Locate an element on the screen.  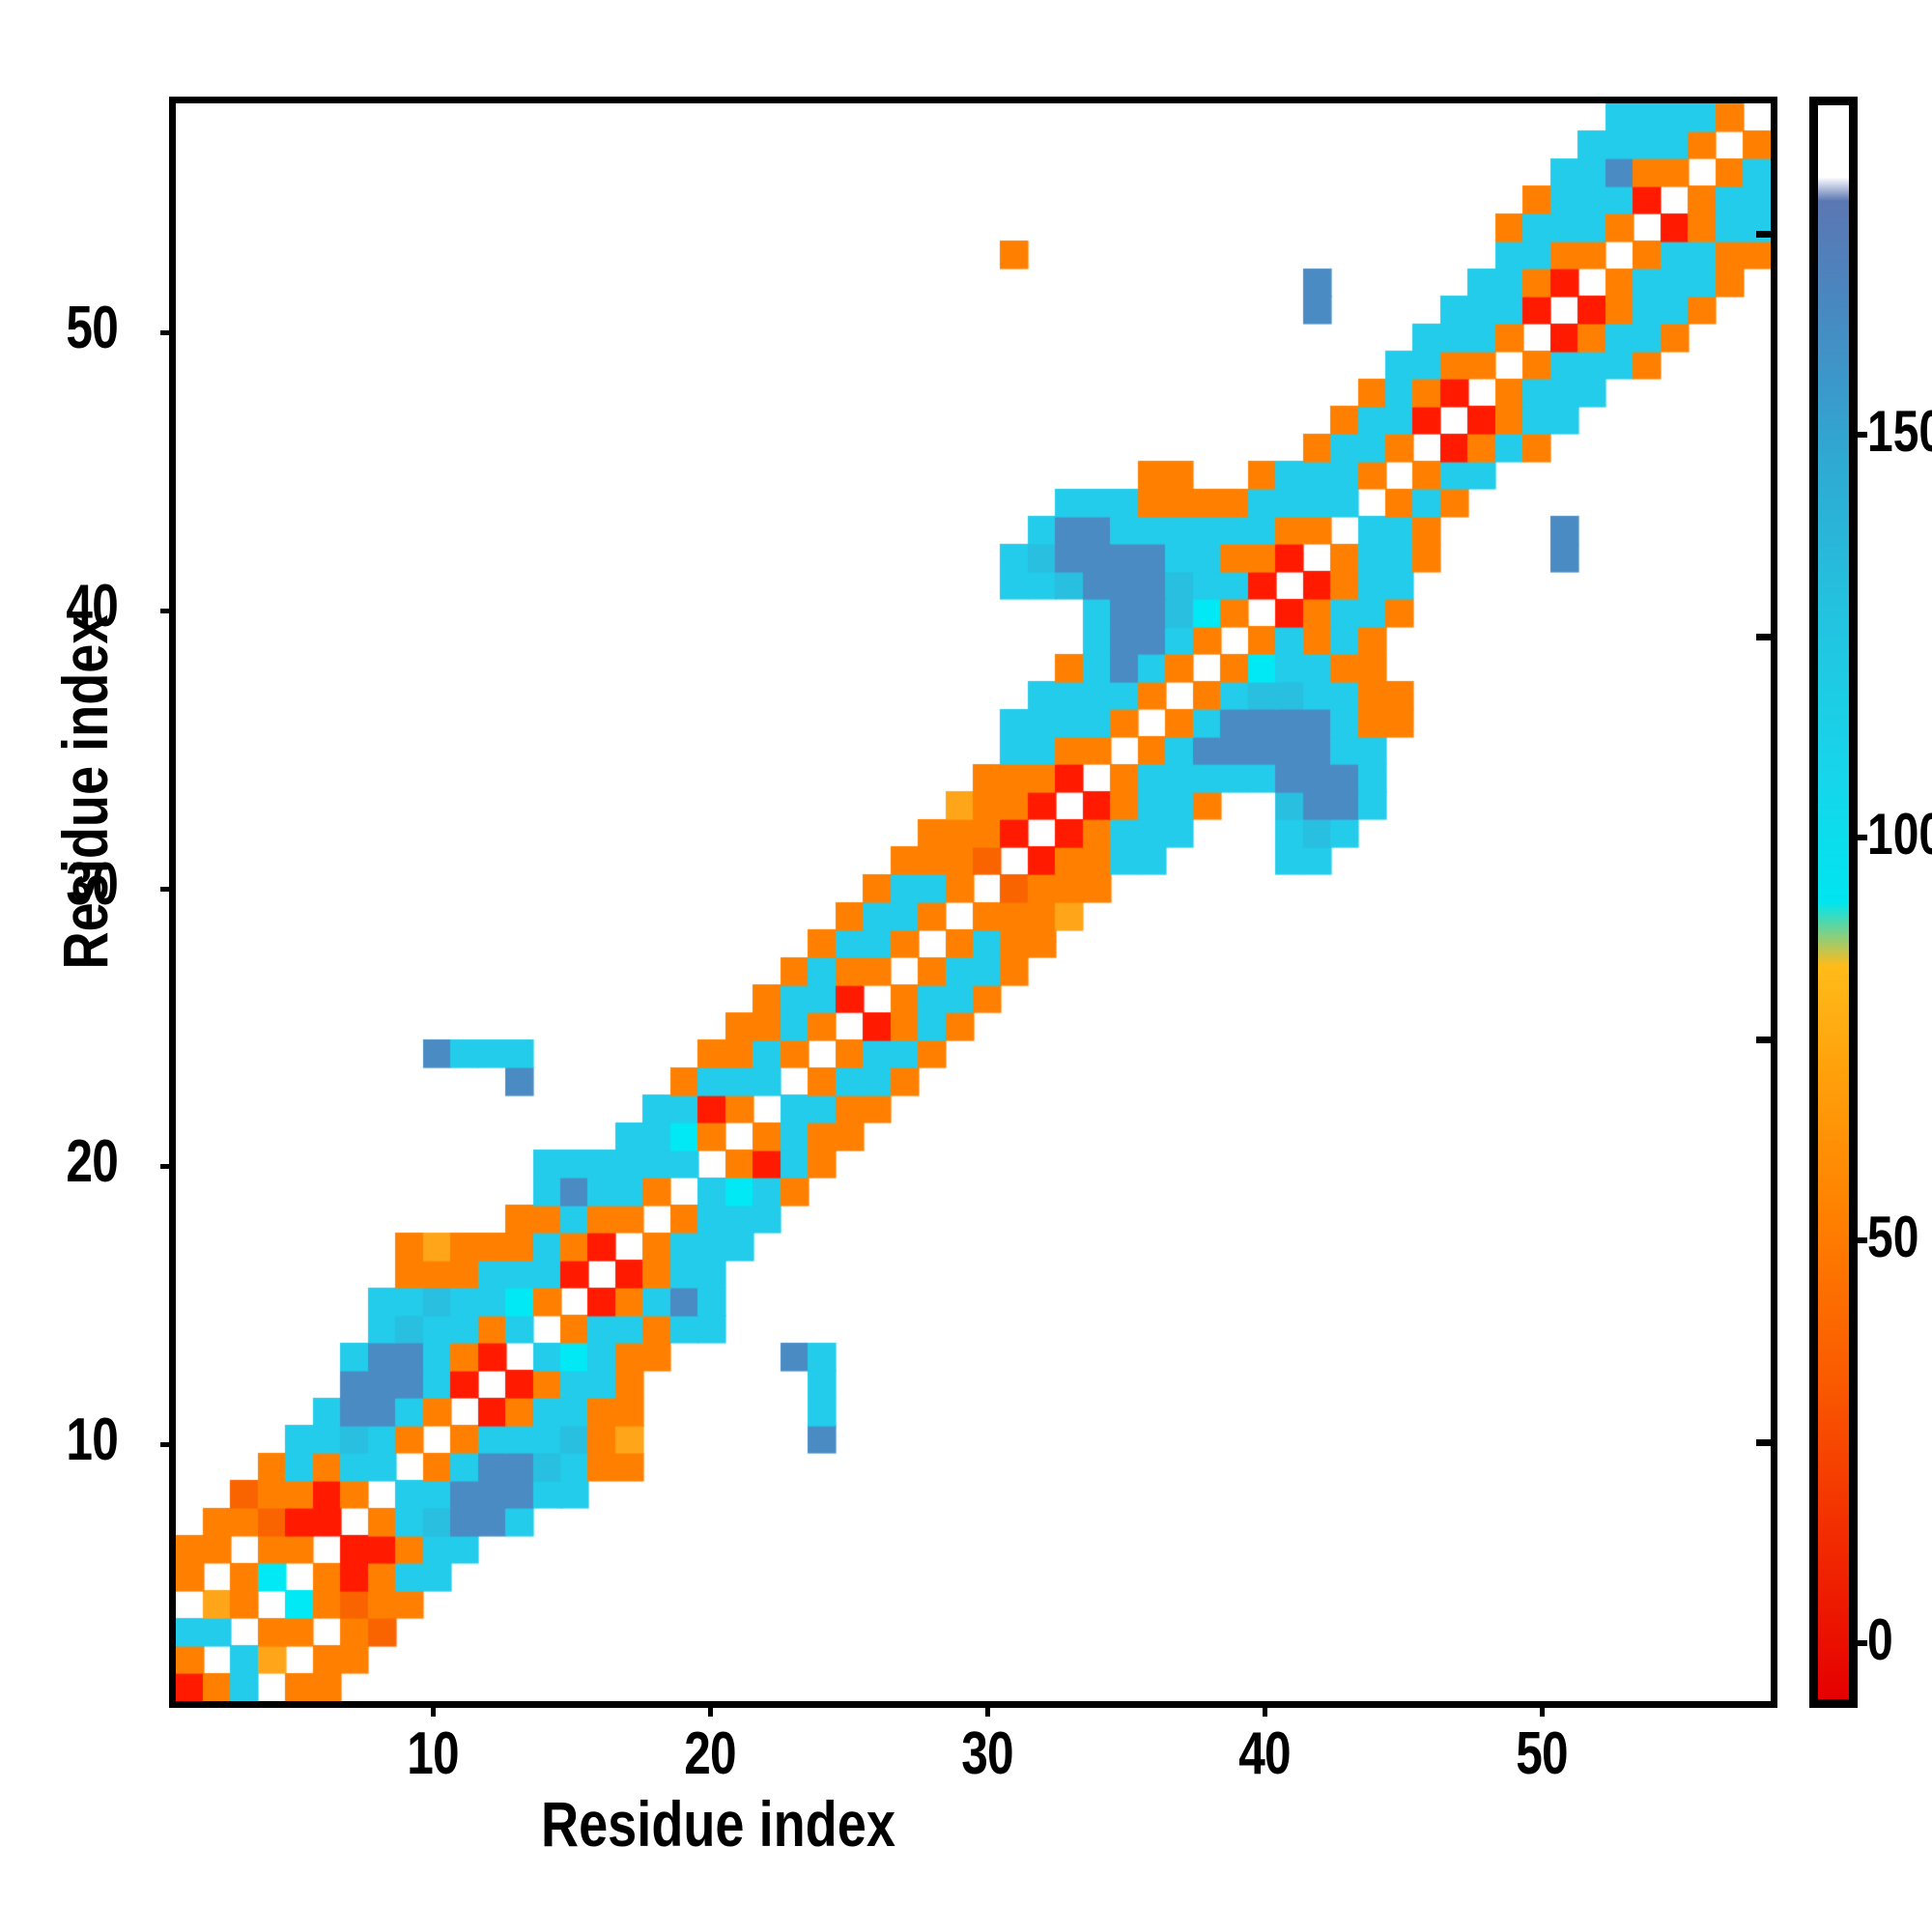
colorbar-tick-label-0: 0 is located at coordinates (1880, 1640).